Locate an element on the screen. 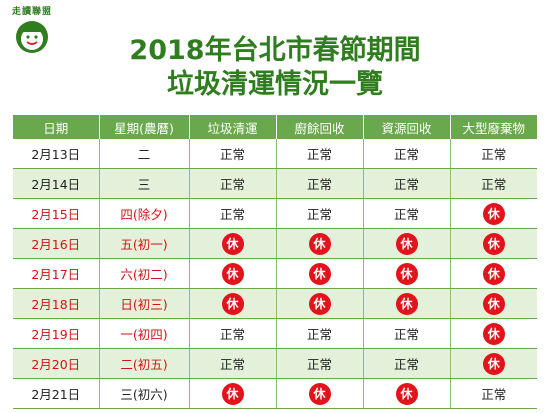 Image resolution: width=550 pixels, height=413 pixels. smiling-face-icon is located at coordinates (32, 37).